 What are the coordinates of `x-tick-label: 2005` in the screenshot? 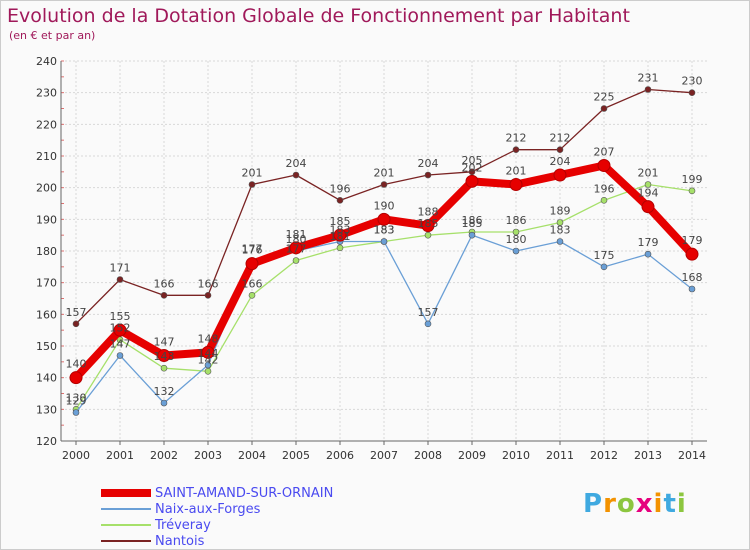 It's located at (296, 455).